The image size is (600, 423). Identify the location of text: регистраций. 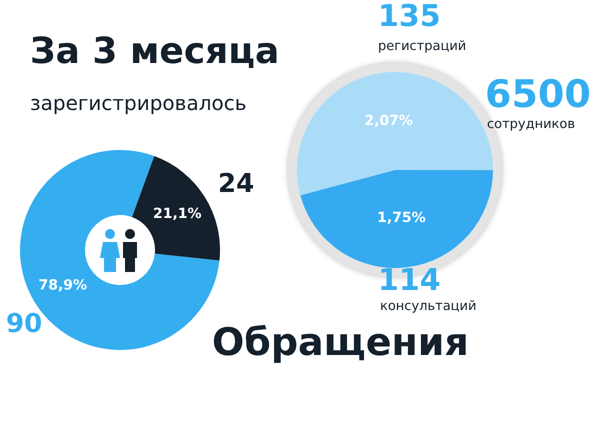
(422, 46).